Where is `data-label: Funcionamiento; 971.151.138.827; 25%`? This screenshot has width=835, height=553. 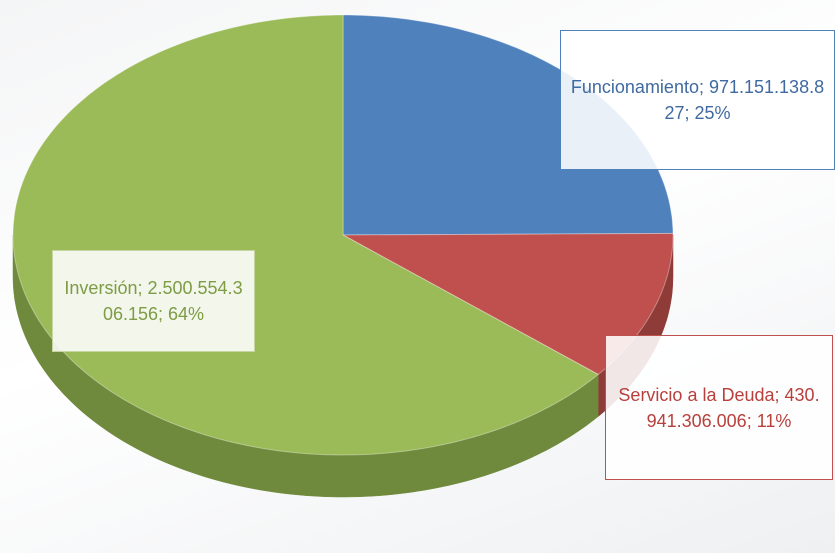
data-label: Funcionamiento; 971.151.138.827; 25% is located at coordinates (697, 100).